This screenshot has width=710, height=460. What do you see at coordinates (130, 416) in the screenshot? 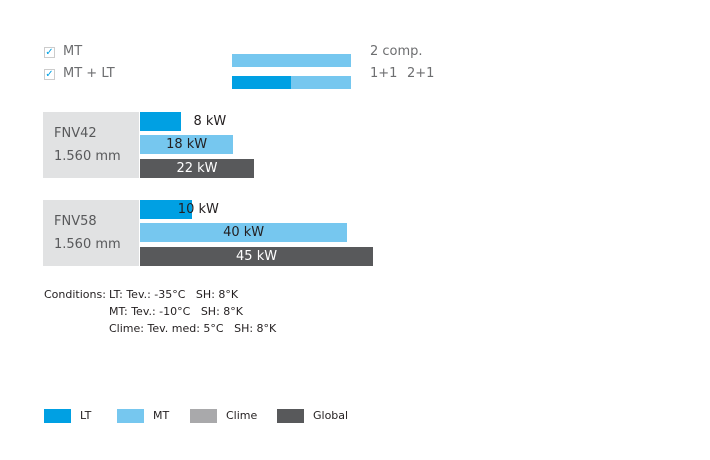
I see `legend-swatch-mt` at bounding box center [130, 416].